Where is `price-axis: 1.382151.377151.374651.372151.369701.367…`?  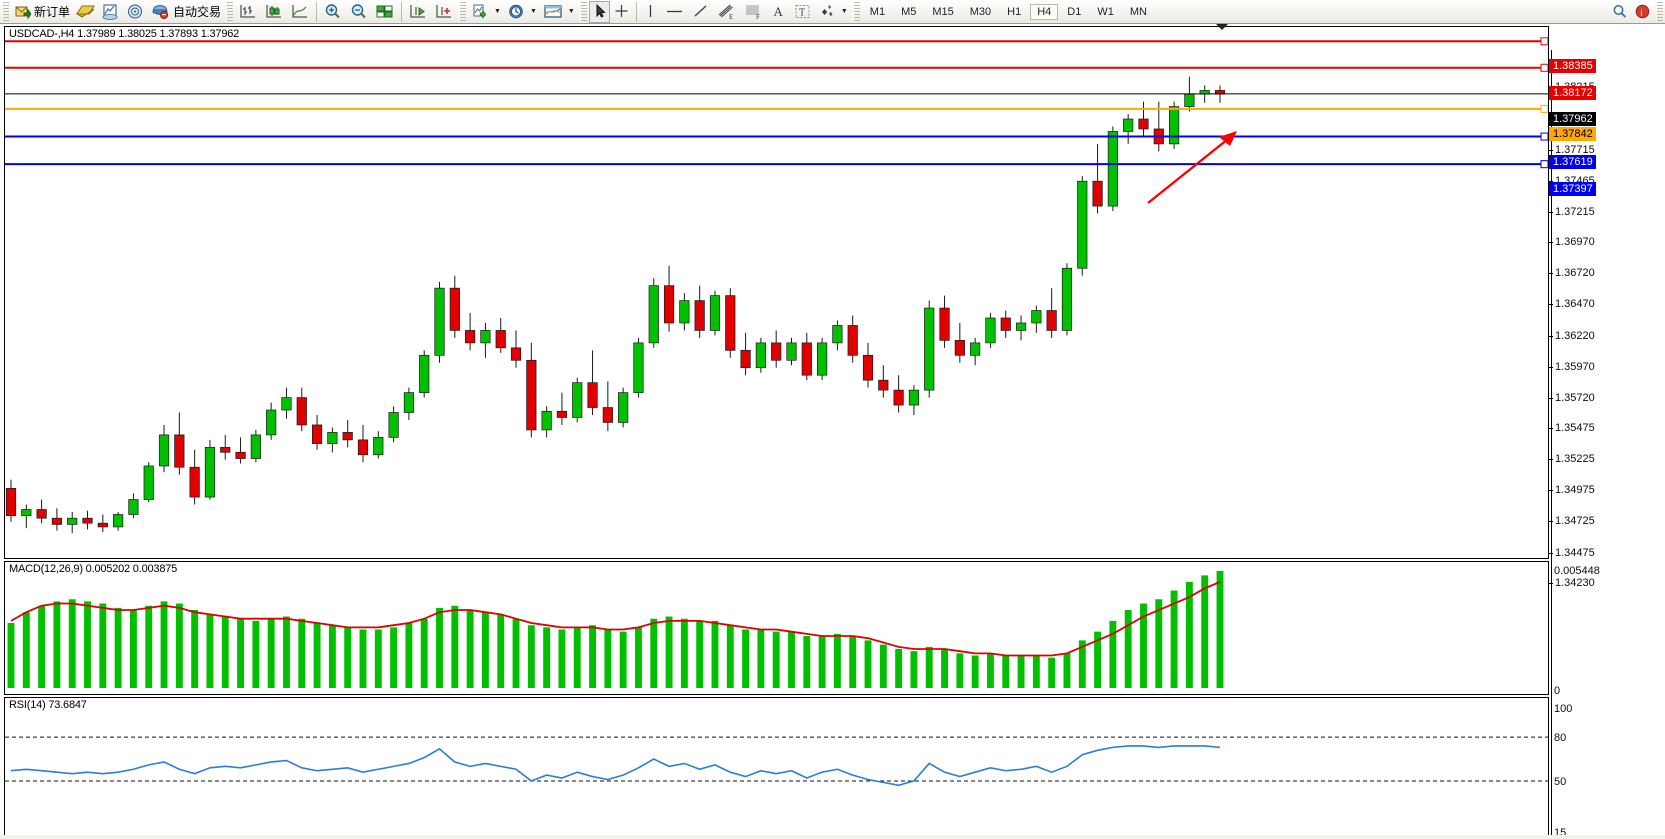 price-axis: 1.382151.377151.374651.372151.369701.367… is located at coordinates (1607, 444).